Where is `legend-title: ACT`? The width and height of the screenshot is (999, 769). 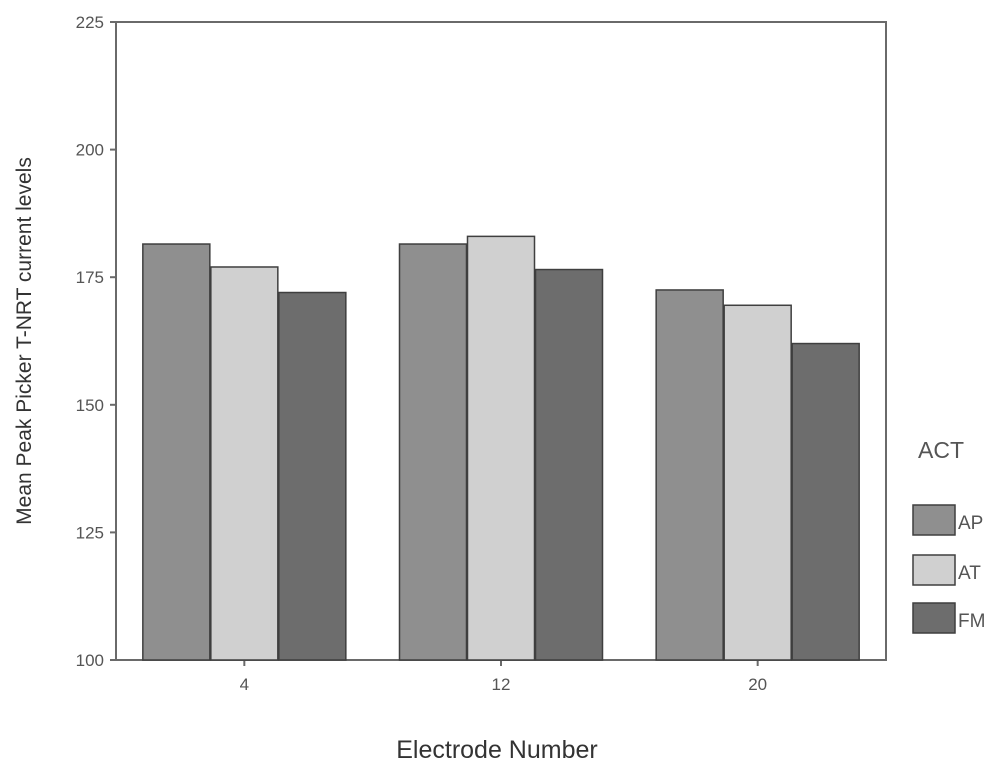 legend-title: ACT is located at coordinates (941, 450).